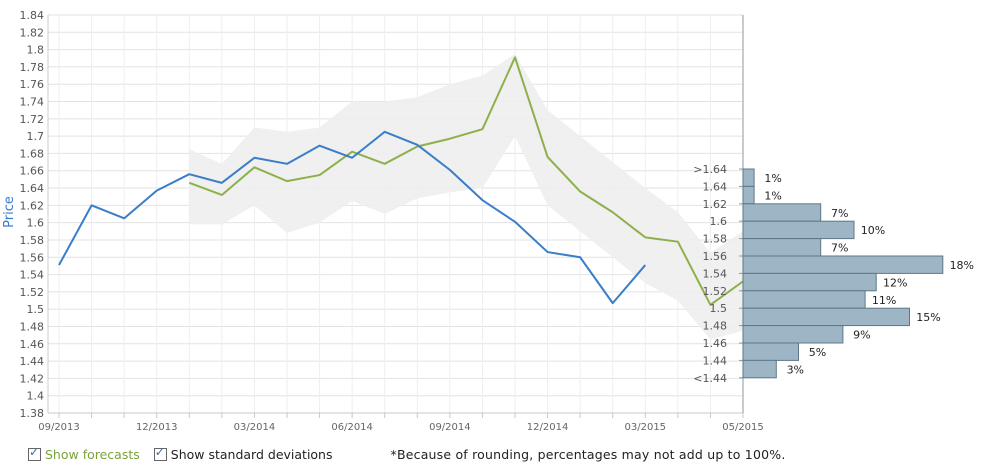  Describe the element at coordinates (255, 427) in the screenshot. I see `x-tick-label: 03/2014` at that location.